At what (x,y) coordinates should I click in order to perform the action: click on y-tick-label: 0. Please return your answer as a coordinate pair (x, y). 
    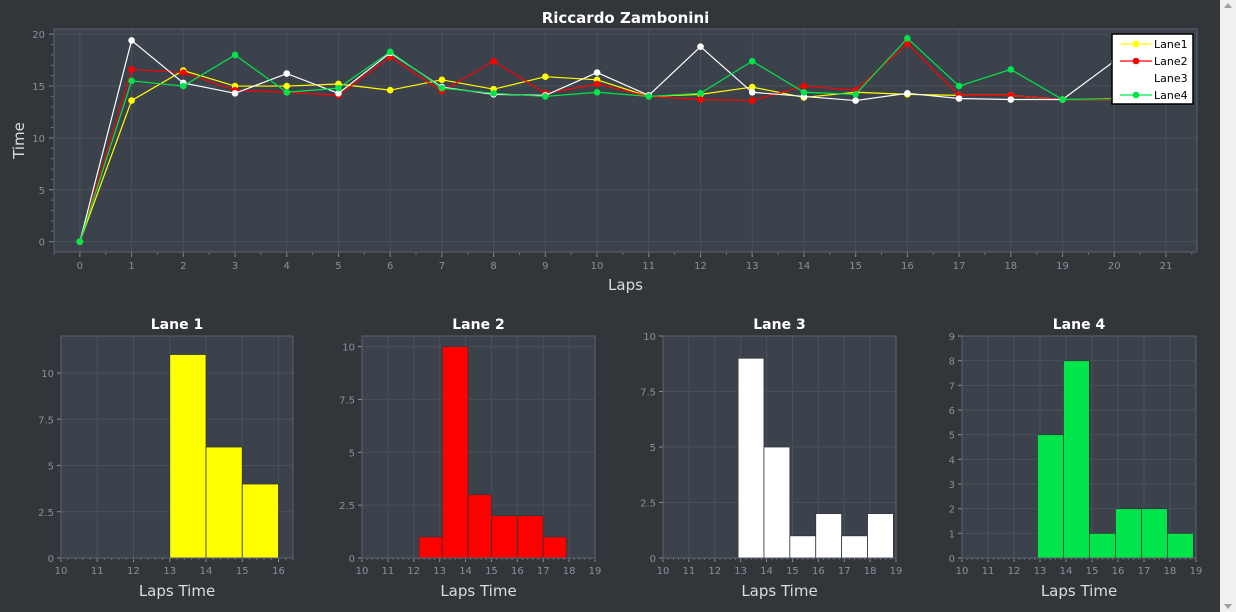
    Looking at the image, I should click on (42, 243).